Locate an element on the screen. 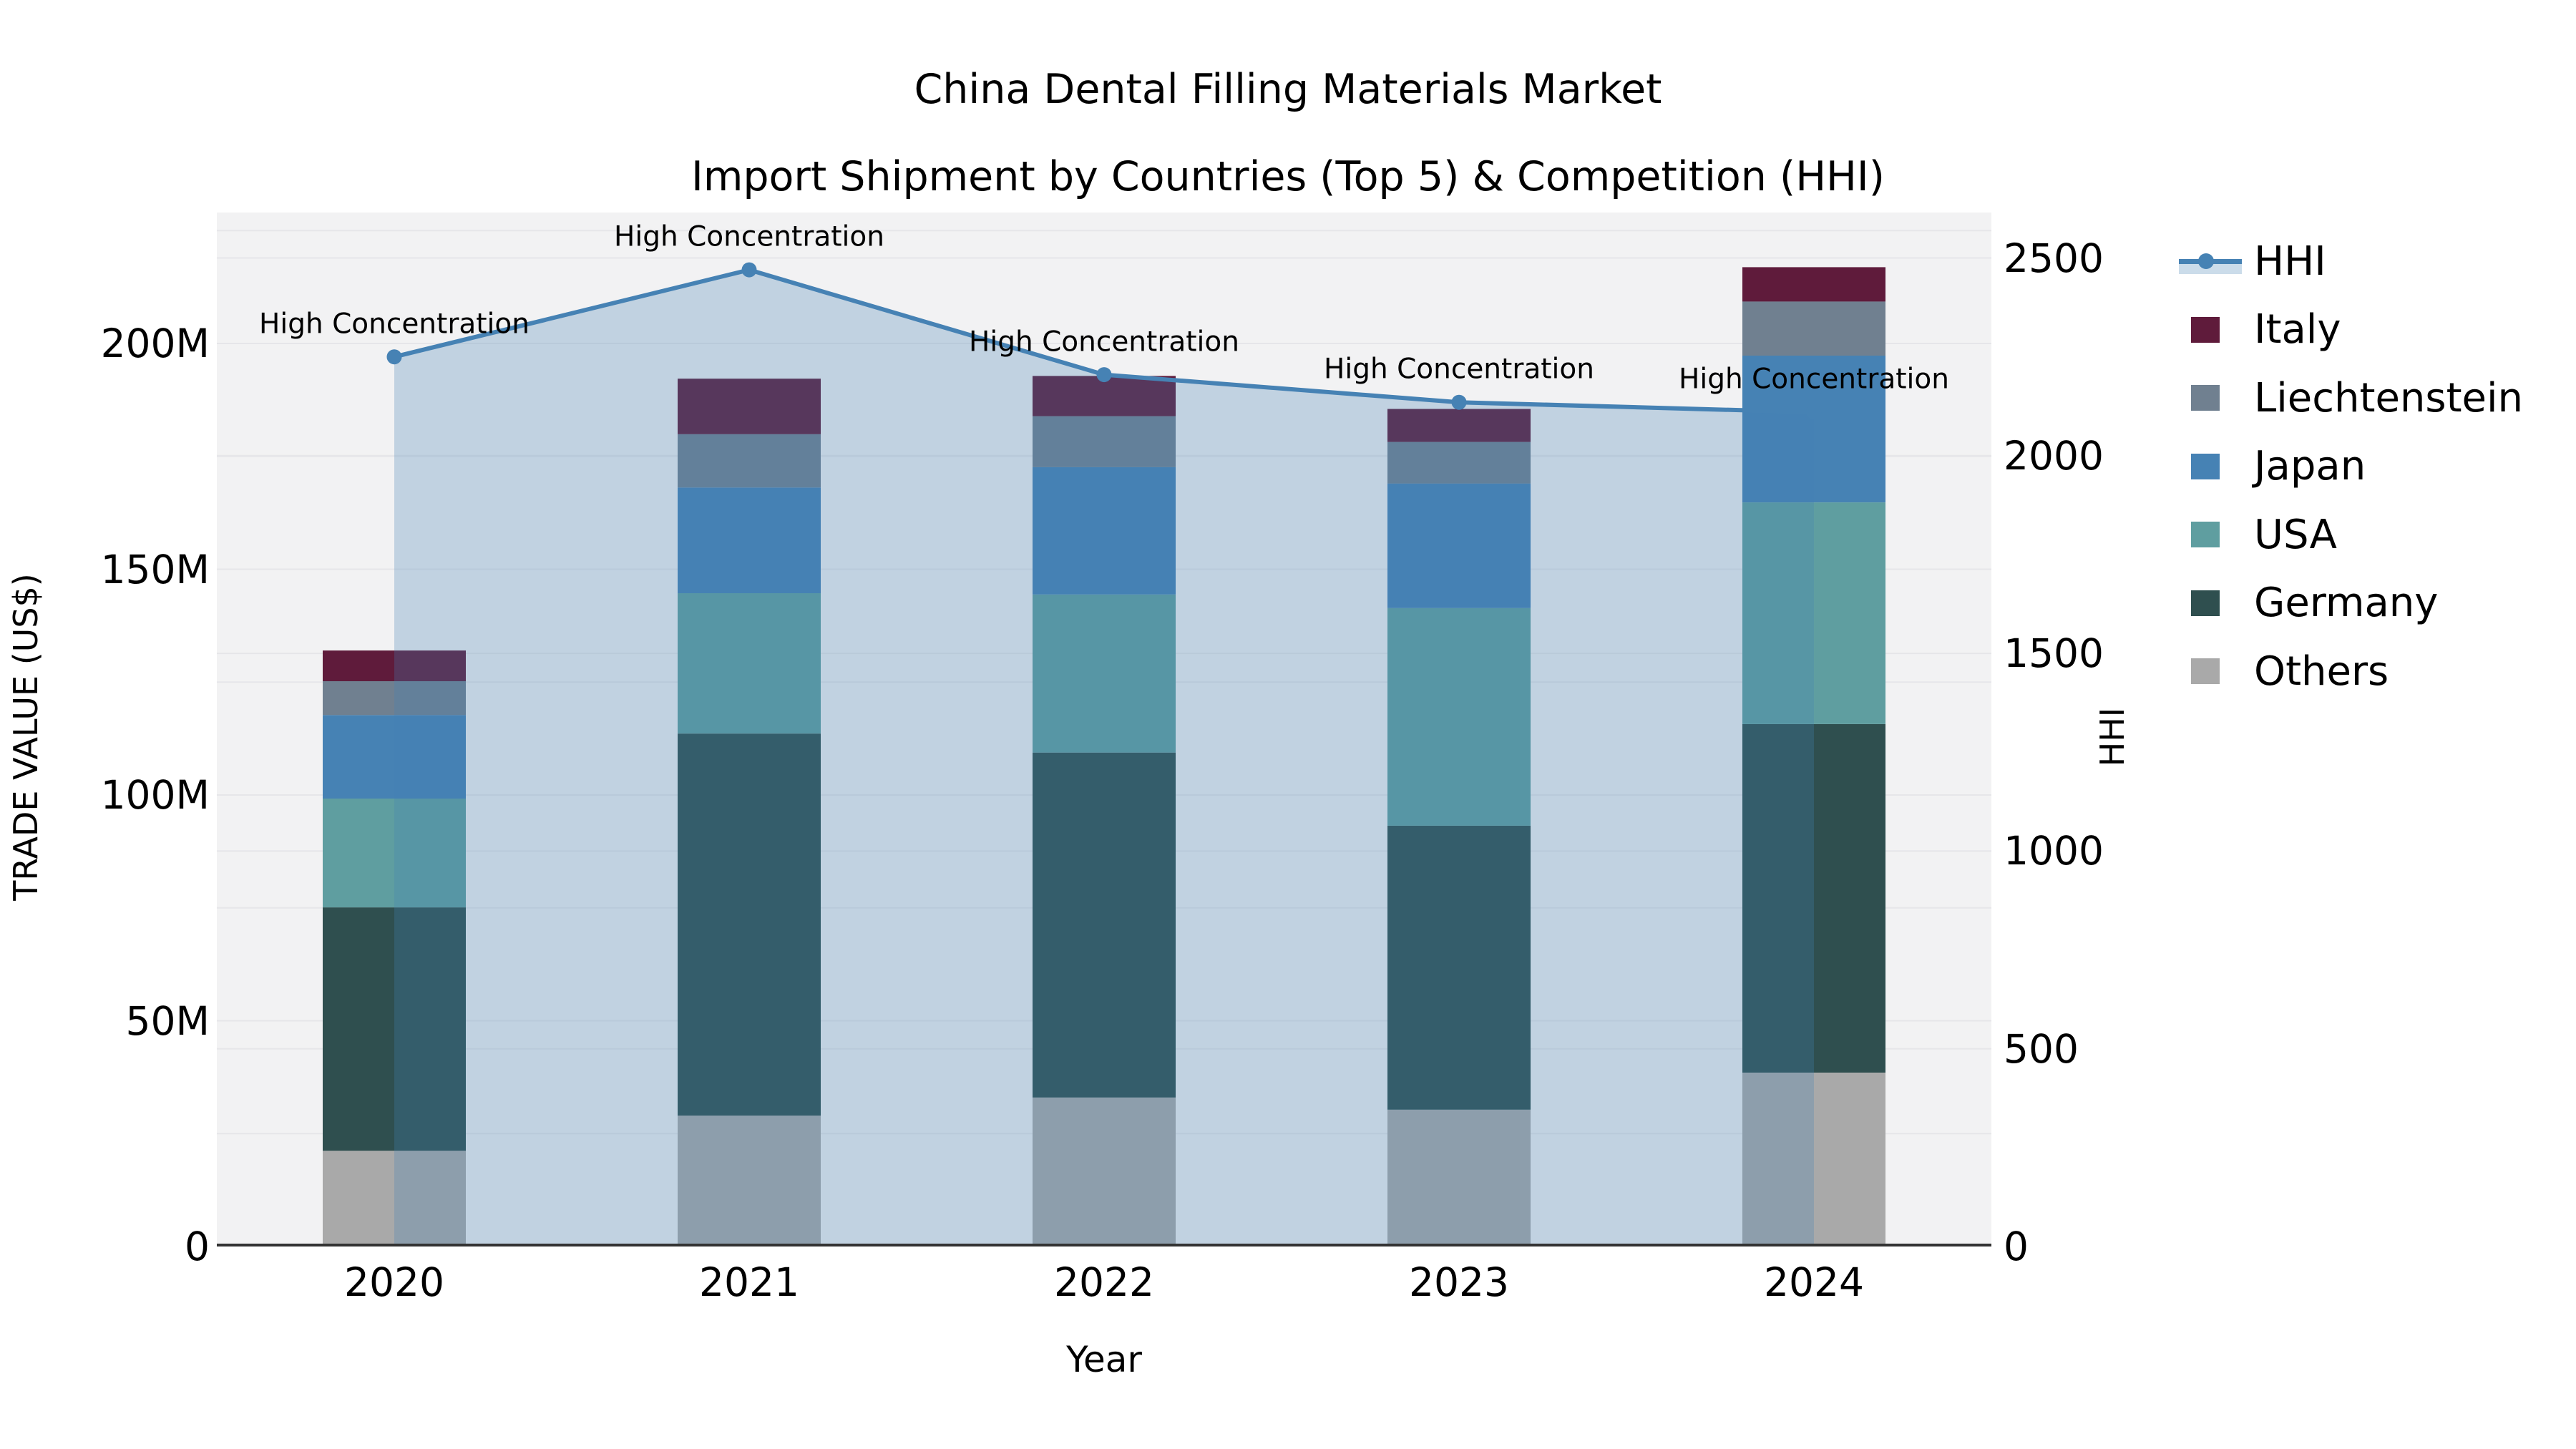 This screenshot has height=1449, width=2576. bar-segment-germany-2020 is located at coordinates (394, 1029).